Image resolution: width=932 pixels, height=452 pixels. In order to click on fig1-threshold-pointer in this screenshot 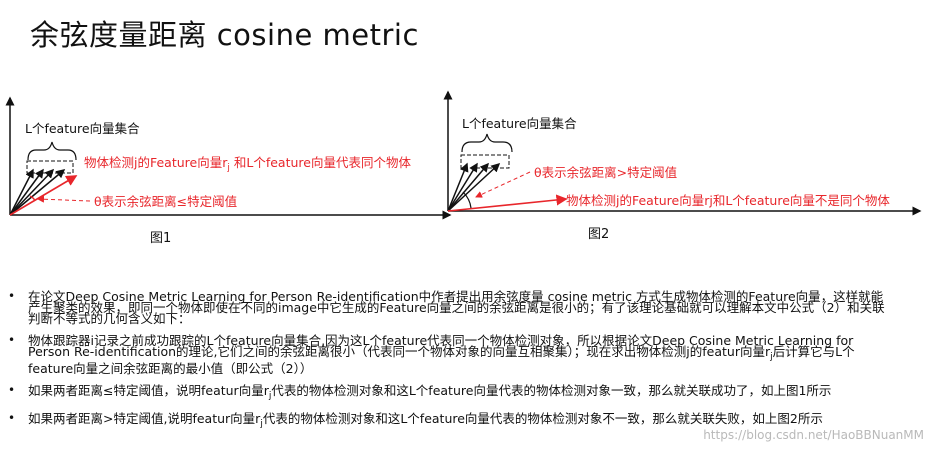, I will do `click(64, 199)`.